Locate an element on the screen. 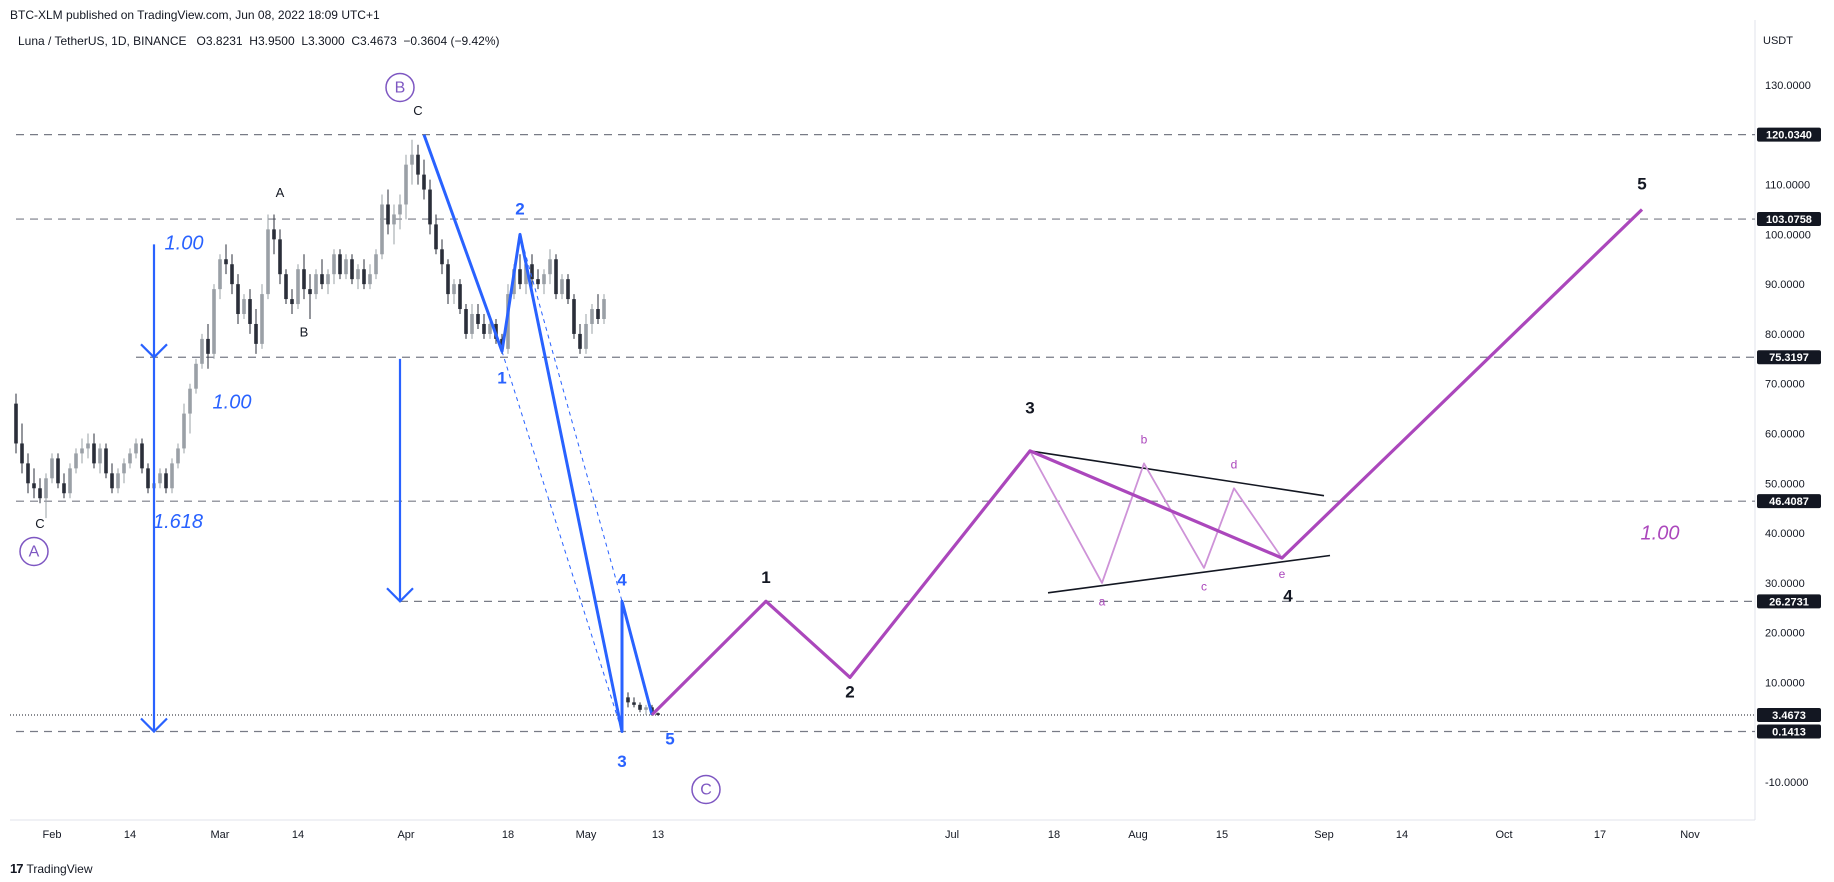  y-tick-label: 80.0000 is located at coordinates (1785, 335).